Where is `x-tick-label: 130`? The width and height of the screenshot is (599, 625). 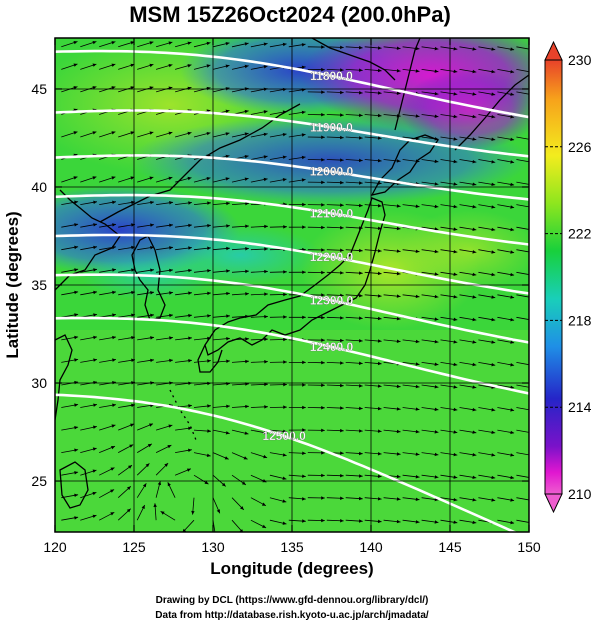 x-tick-label: 130 is located at coordinates (213, 547).